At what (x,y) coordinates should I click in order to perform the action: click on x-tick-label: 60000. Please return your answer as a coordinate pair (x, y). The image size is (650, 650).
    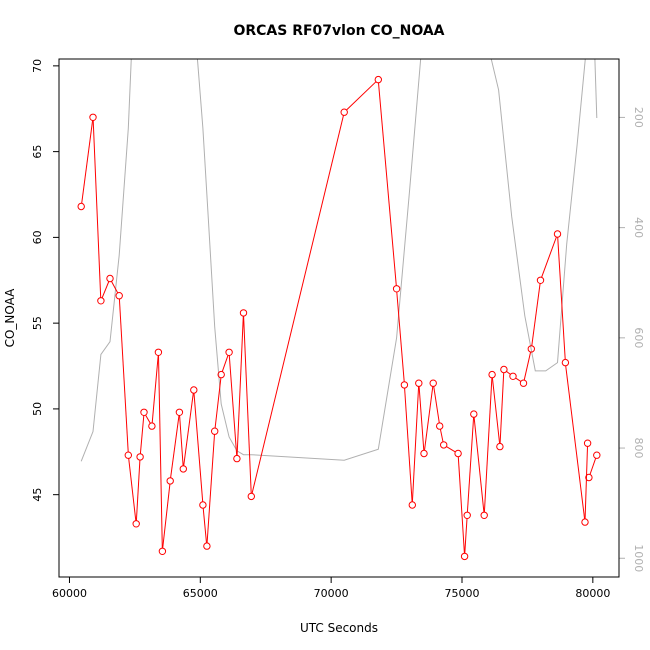
    Looking at the image, I should click on (69, 593).